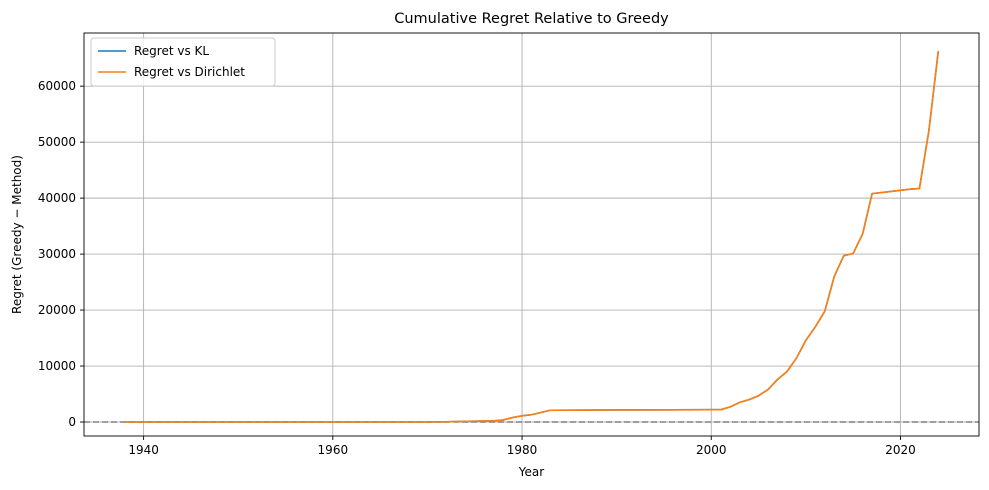 This screenshot has width=989, height=490. Describe the element at coordinates (522, 450) in the screenshot. I see `x-tick-label: 1980` at that location.